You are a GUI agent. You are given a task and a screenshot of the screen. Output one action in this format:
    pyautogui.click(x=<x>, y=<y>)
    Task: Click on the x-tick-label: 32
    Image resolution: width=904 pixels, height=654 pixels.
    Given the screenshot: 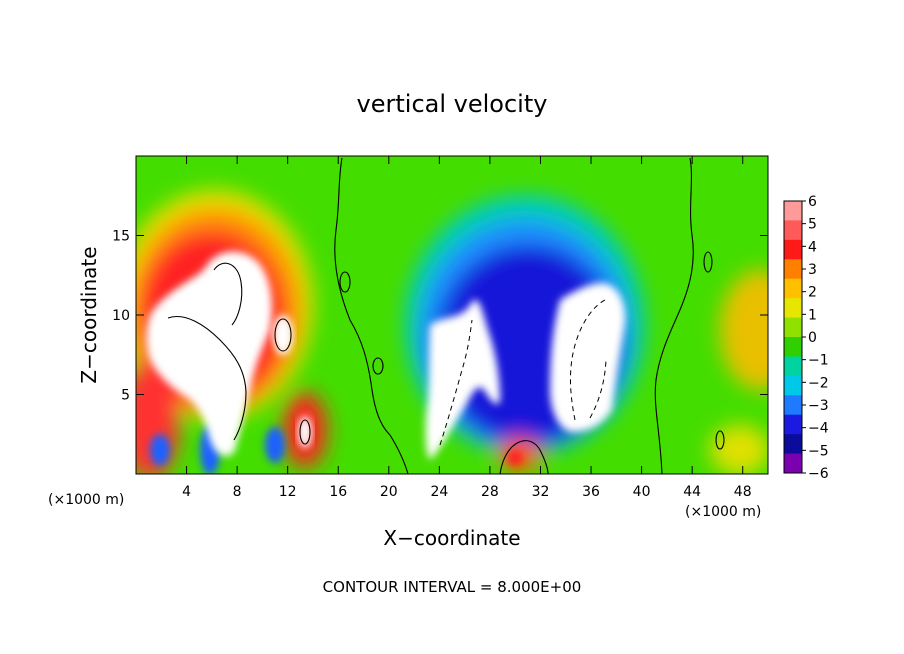 What is the action you would take?
    pyautogui.click(x=541, y=492)
    